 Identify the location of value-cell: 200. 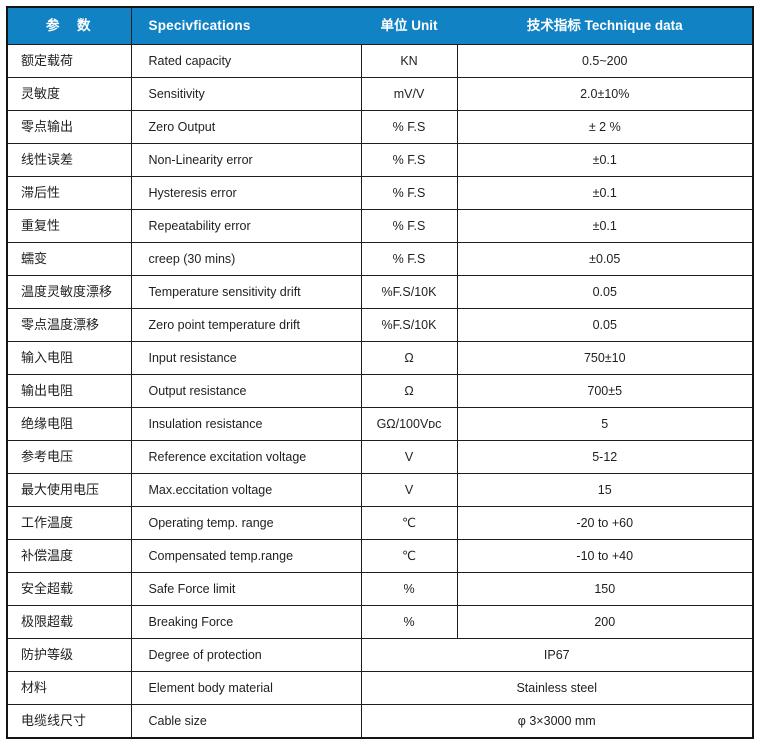
(605, 622).